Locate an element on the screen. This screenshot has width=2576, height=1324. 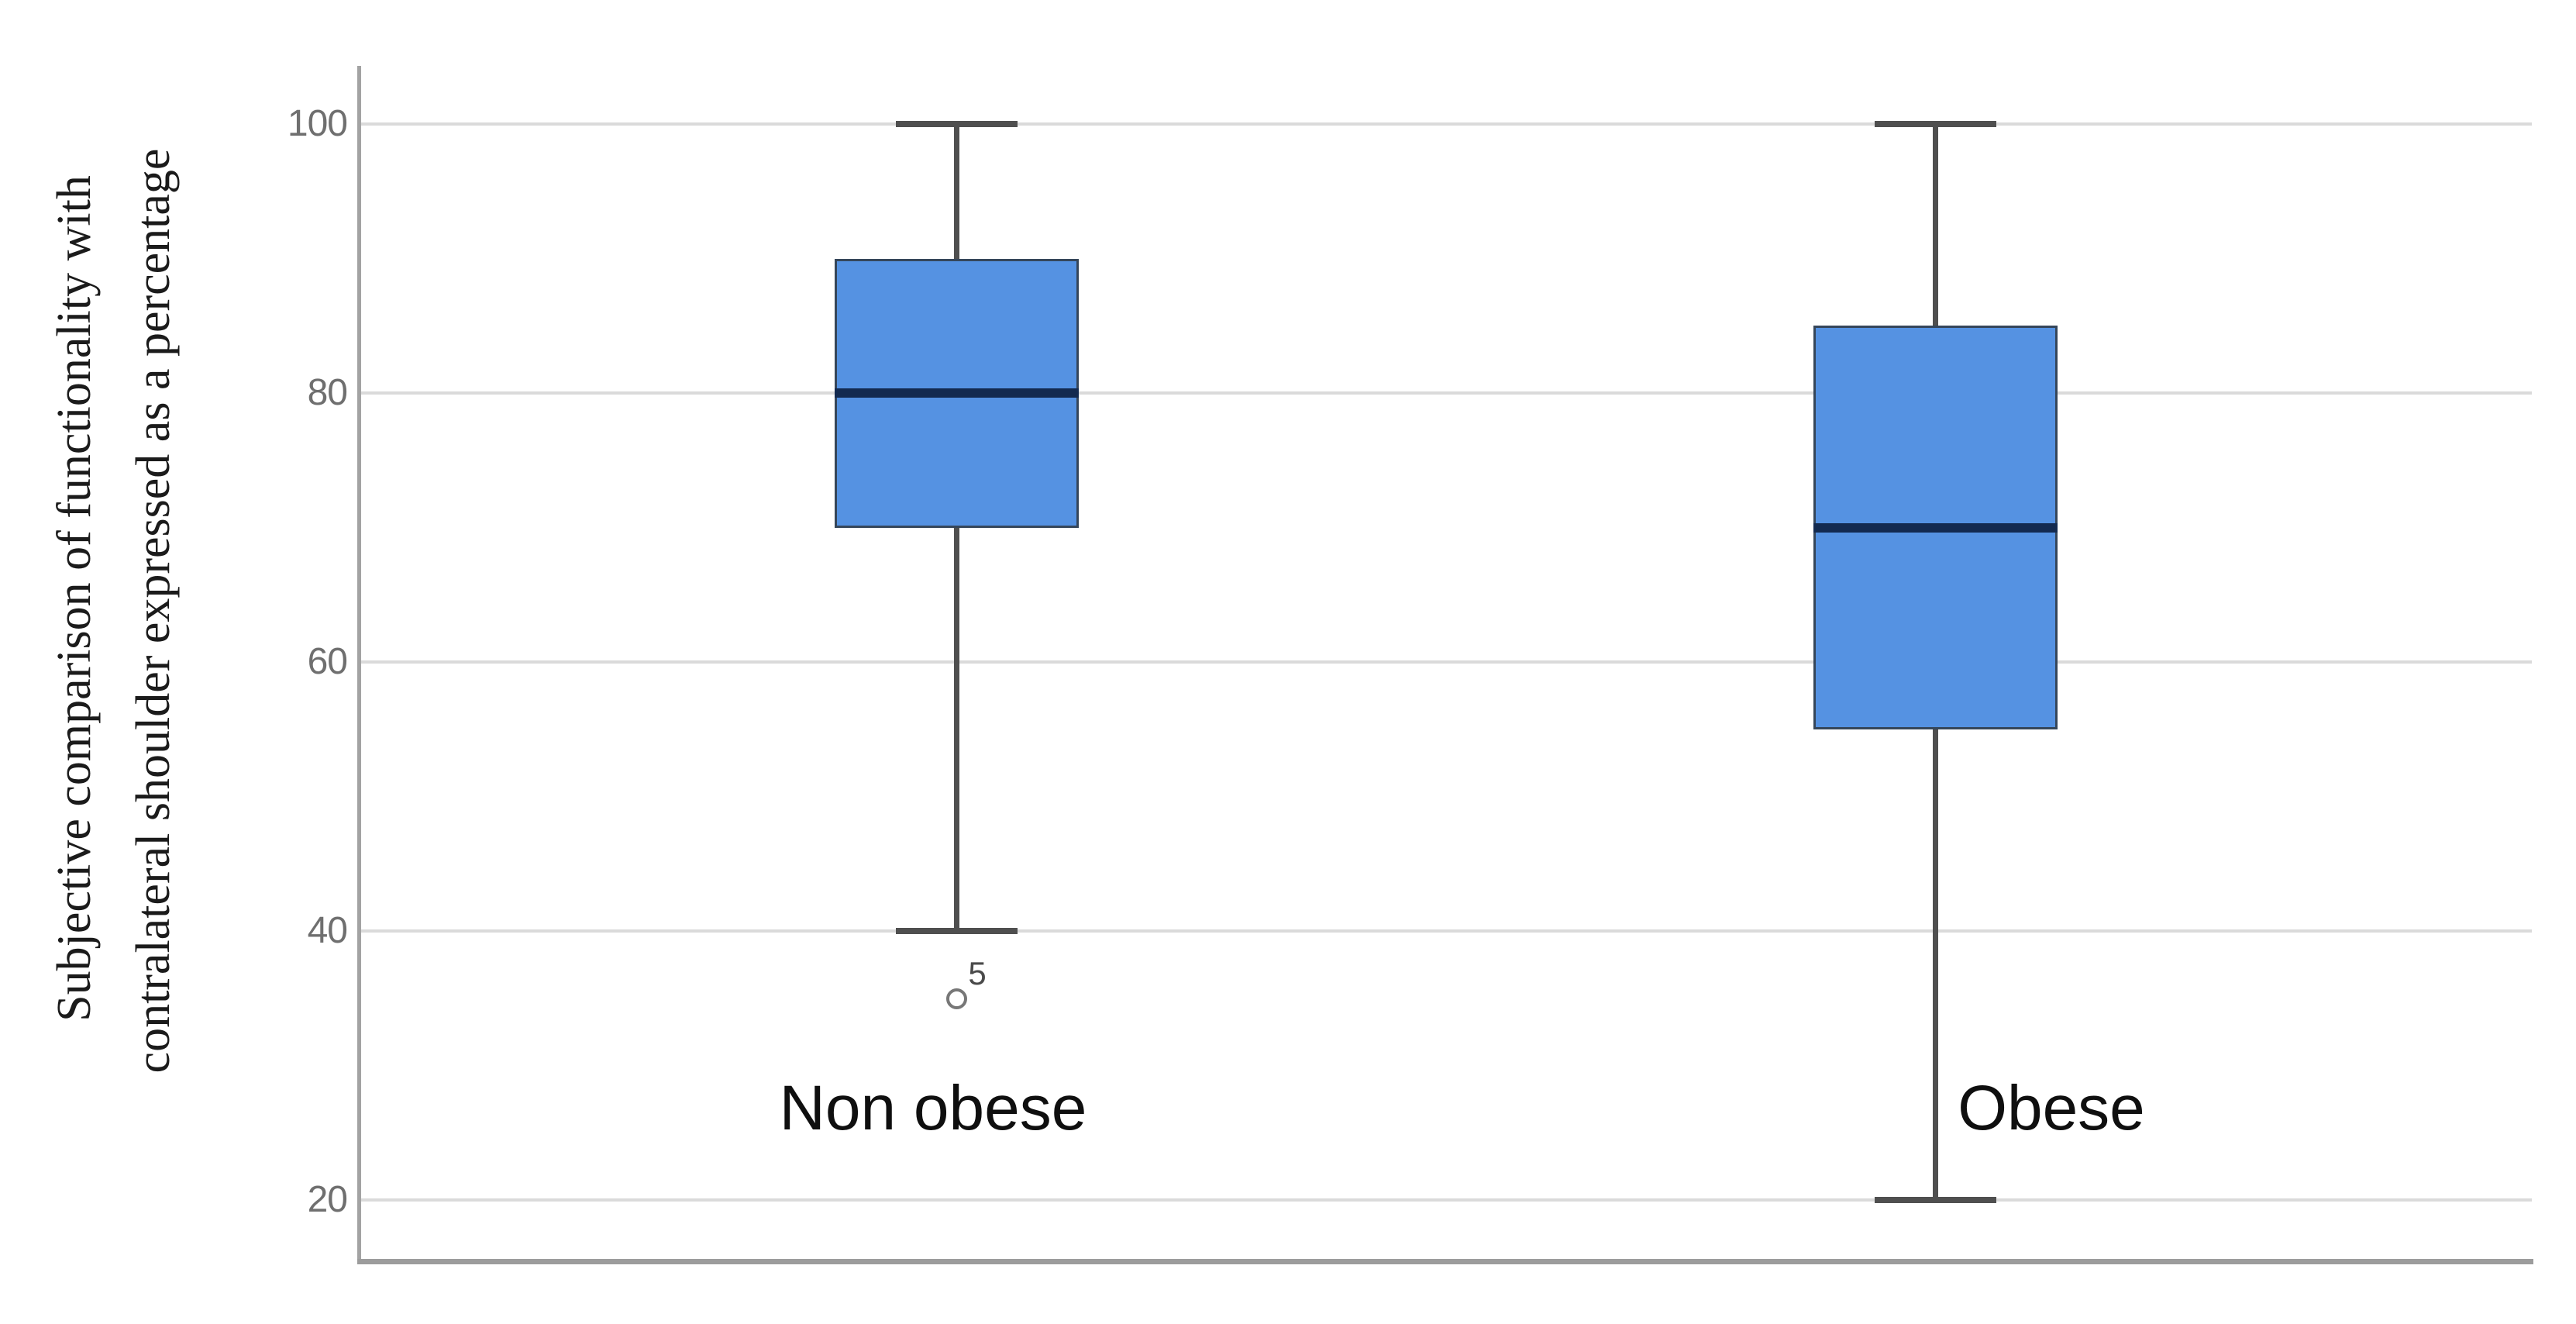
category-label-1: Obese is located at coordinates (2051, 1108).